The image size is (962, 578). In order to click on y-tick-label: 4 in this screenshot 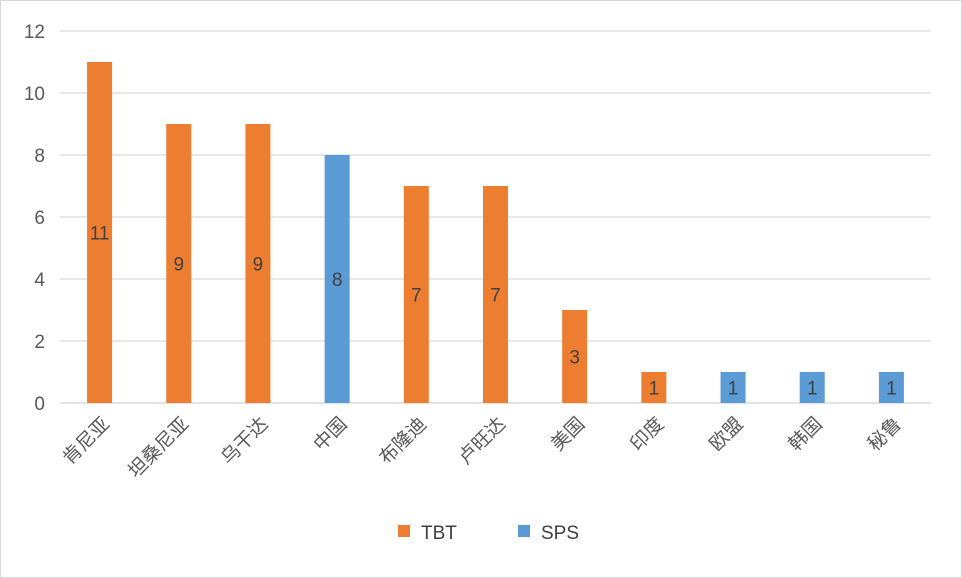, I will do `click(39, 280)`.